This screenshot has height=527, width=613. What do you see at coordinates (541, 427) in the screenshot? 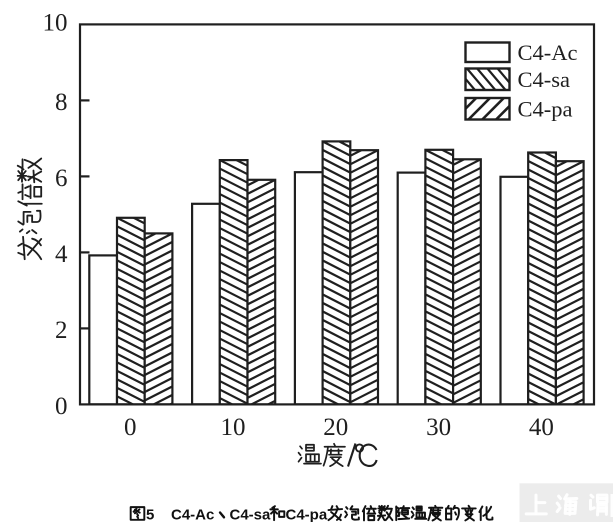
I see `svg-text: 40` at bounding box center [541, 427].